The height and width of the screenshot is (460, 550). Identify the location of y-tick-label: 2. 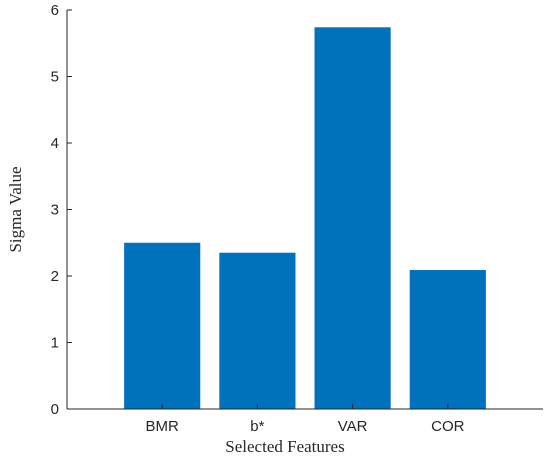
(55, 276).